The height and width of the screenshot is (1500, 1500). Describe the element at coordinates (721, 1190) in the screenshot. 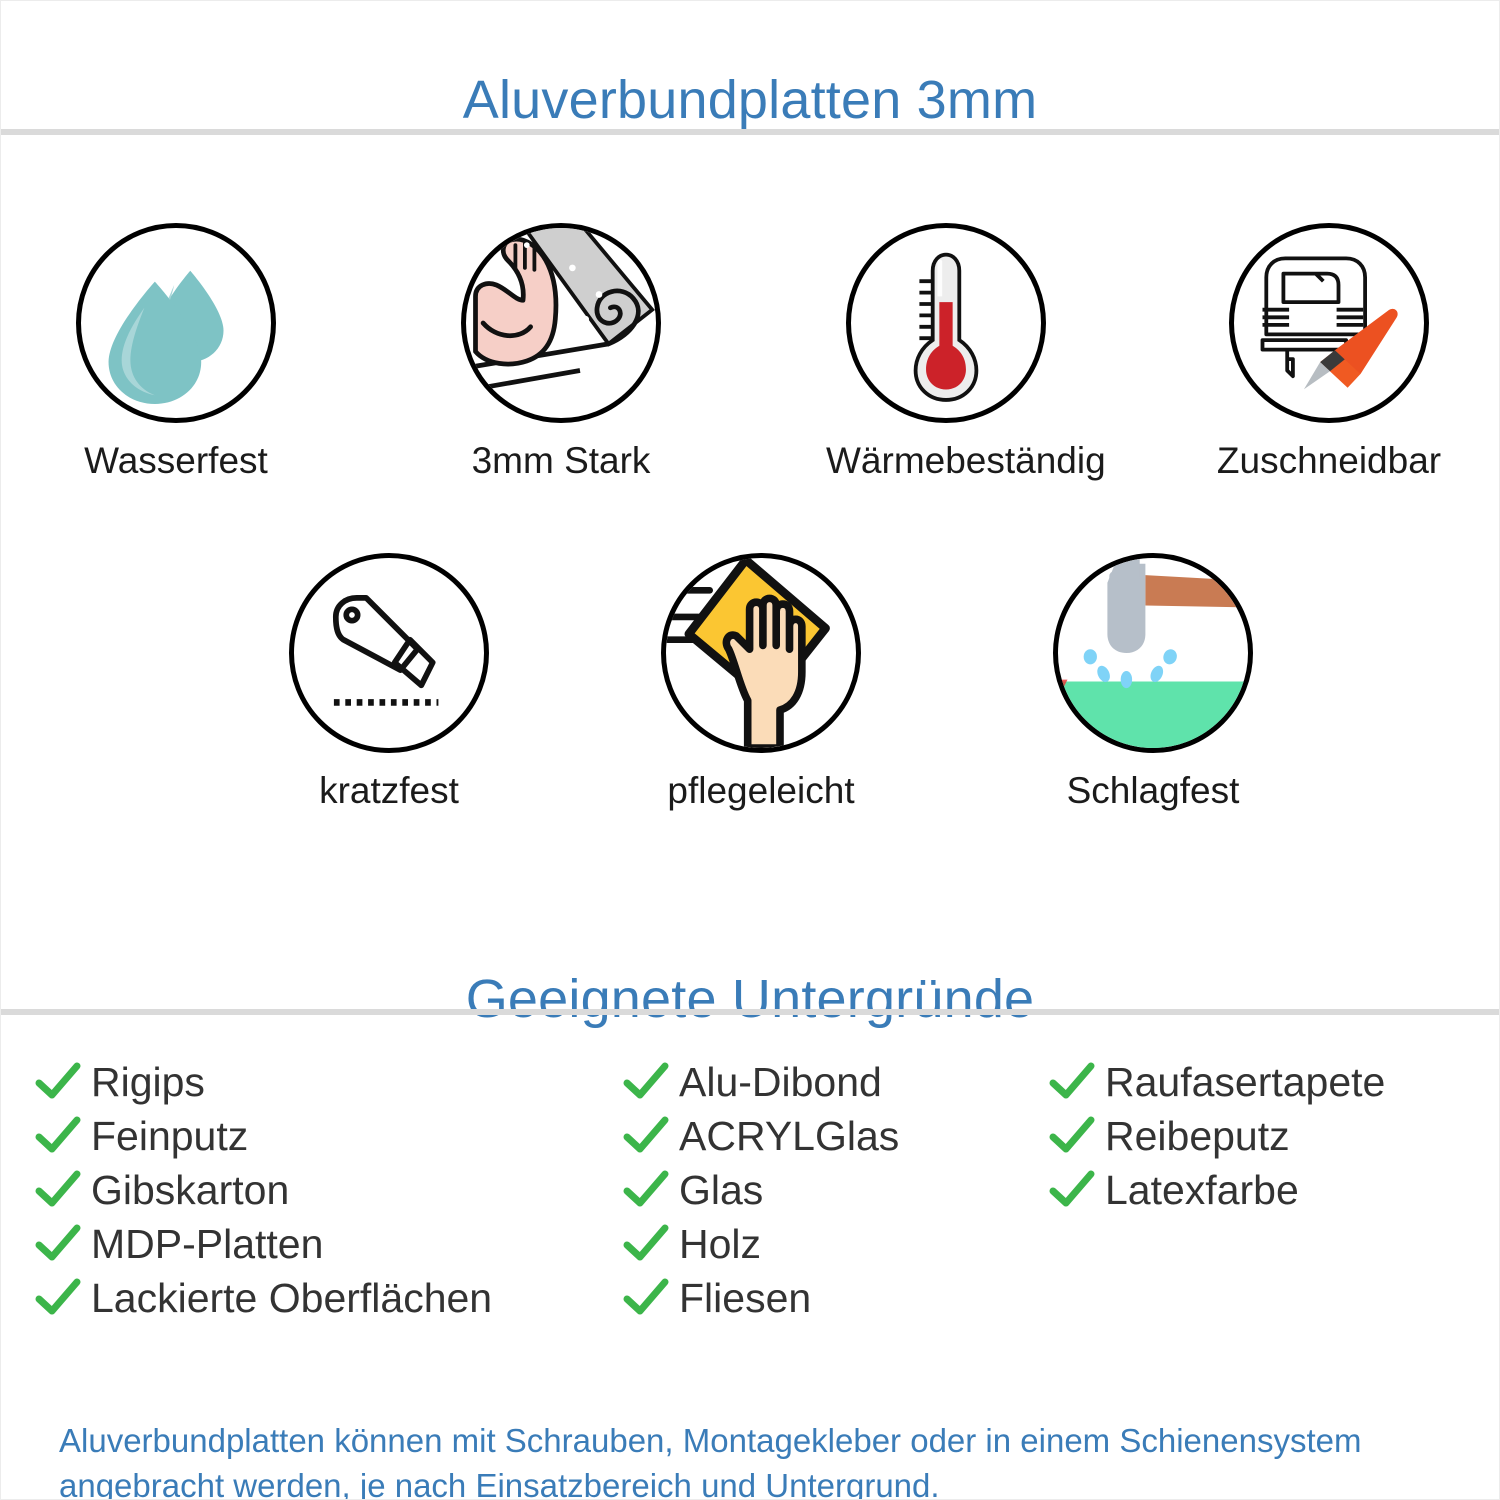

I see `substrate-label: Glas` at that location.